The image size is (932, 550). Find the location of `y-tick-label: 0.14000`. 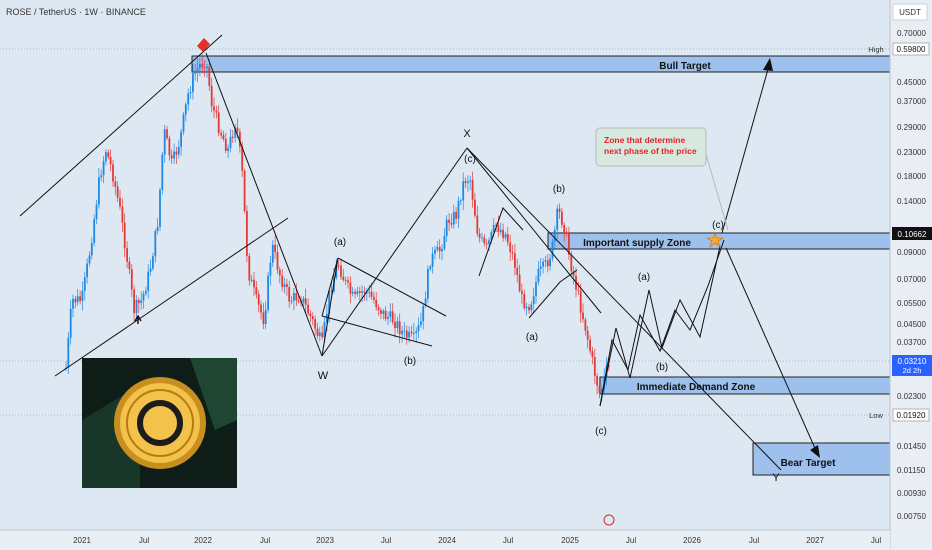

y-tick-label: 0.14000 is located at coordinates (911, 201).